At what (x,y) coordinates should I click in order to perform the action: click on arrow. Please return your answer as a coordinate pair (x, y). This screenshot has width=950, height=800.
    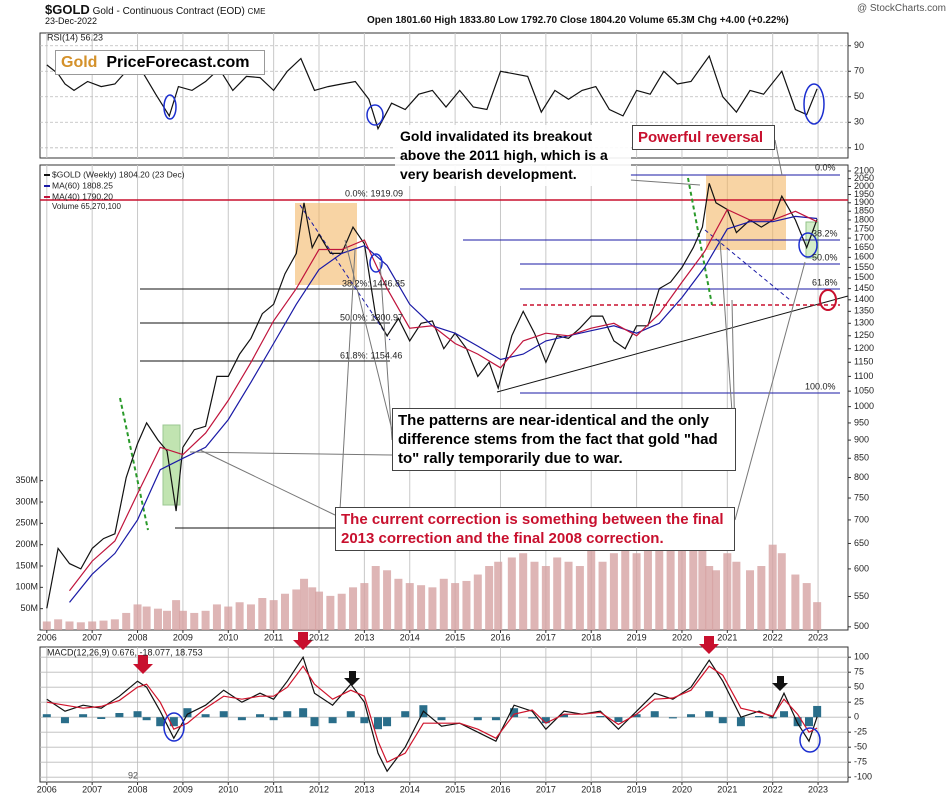
    Looking at the image, I should click on (709, 645).